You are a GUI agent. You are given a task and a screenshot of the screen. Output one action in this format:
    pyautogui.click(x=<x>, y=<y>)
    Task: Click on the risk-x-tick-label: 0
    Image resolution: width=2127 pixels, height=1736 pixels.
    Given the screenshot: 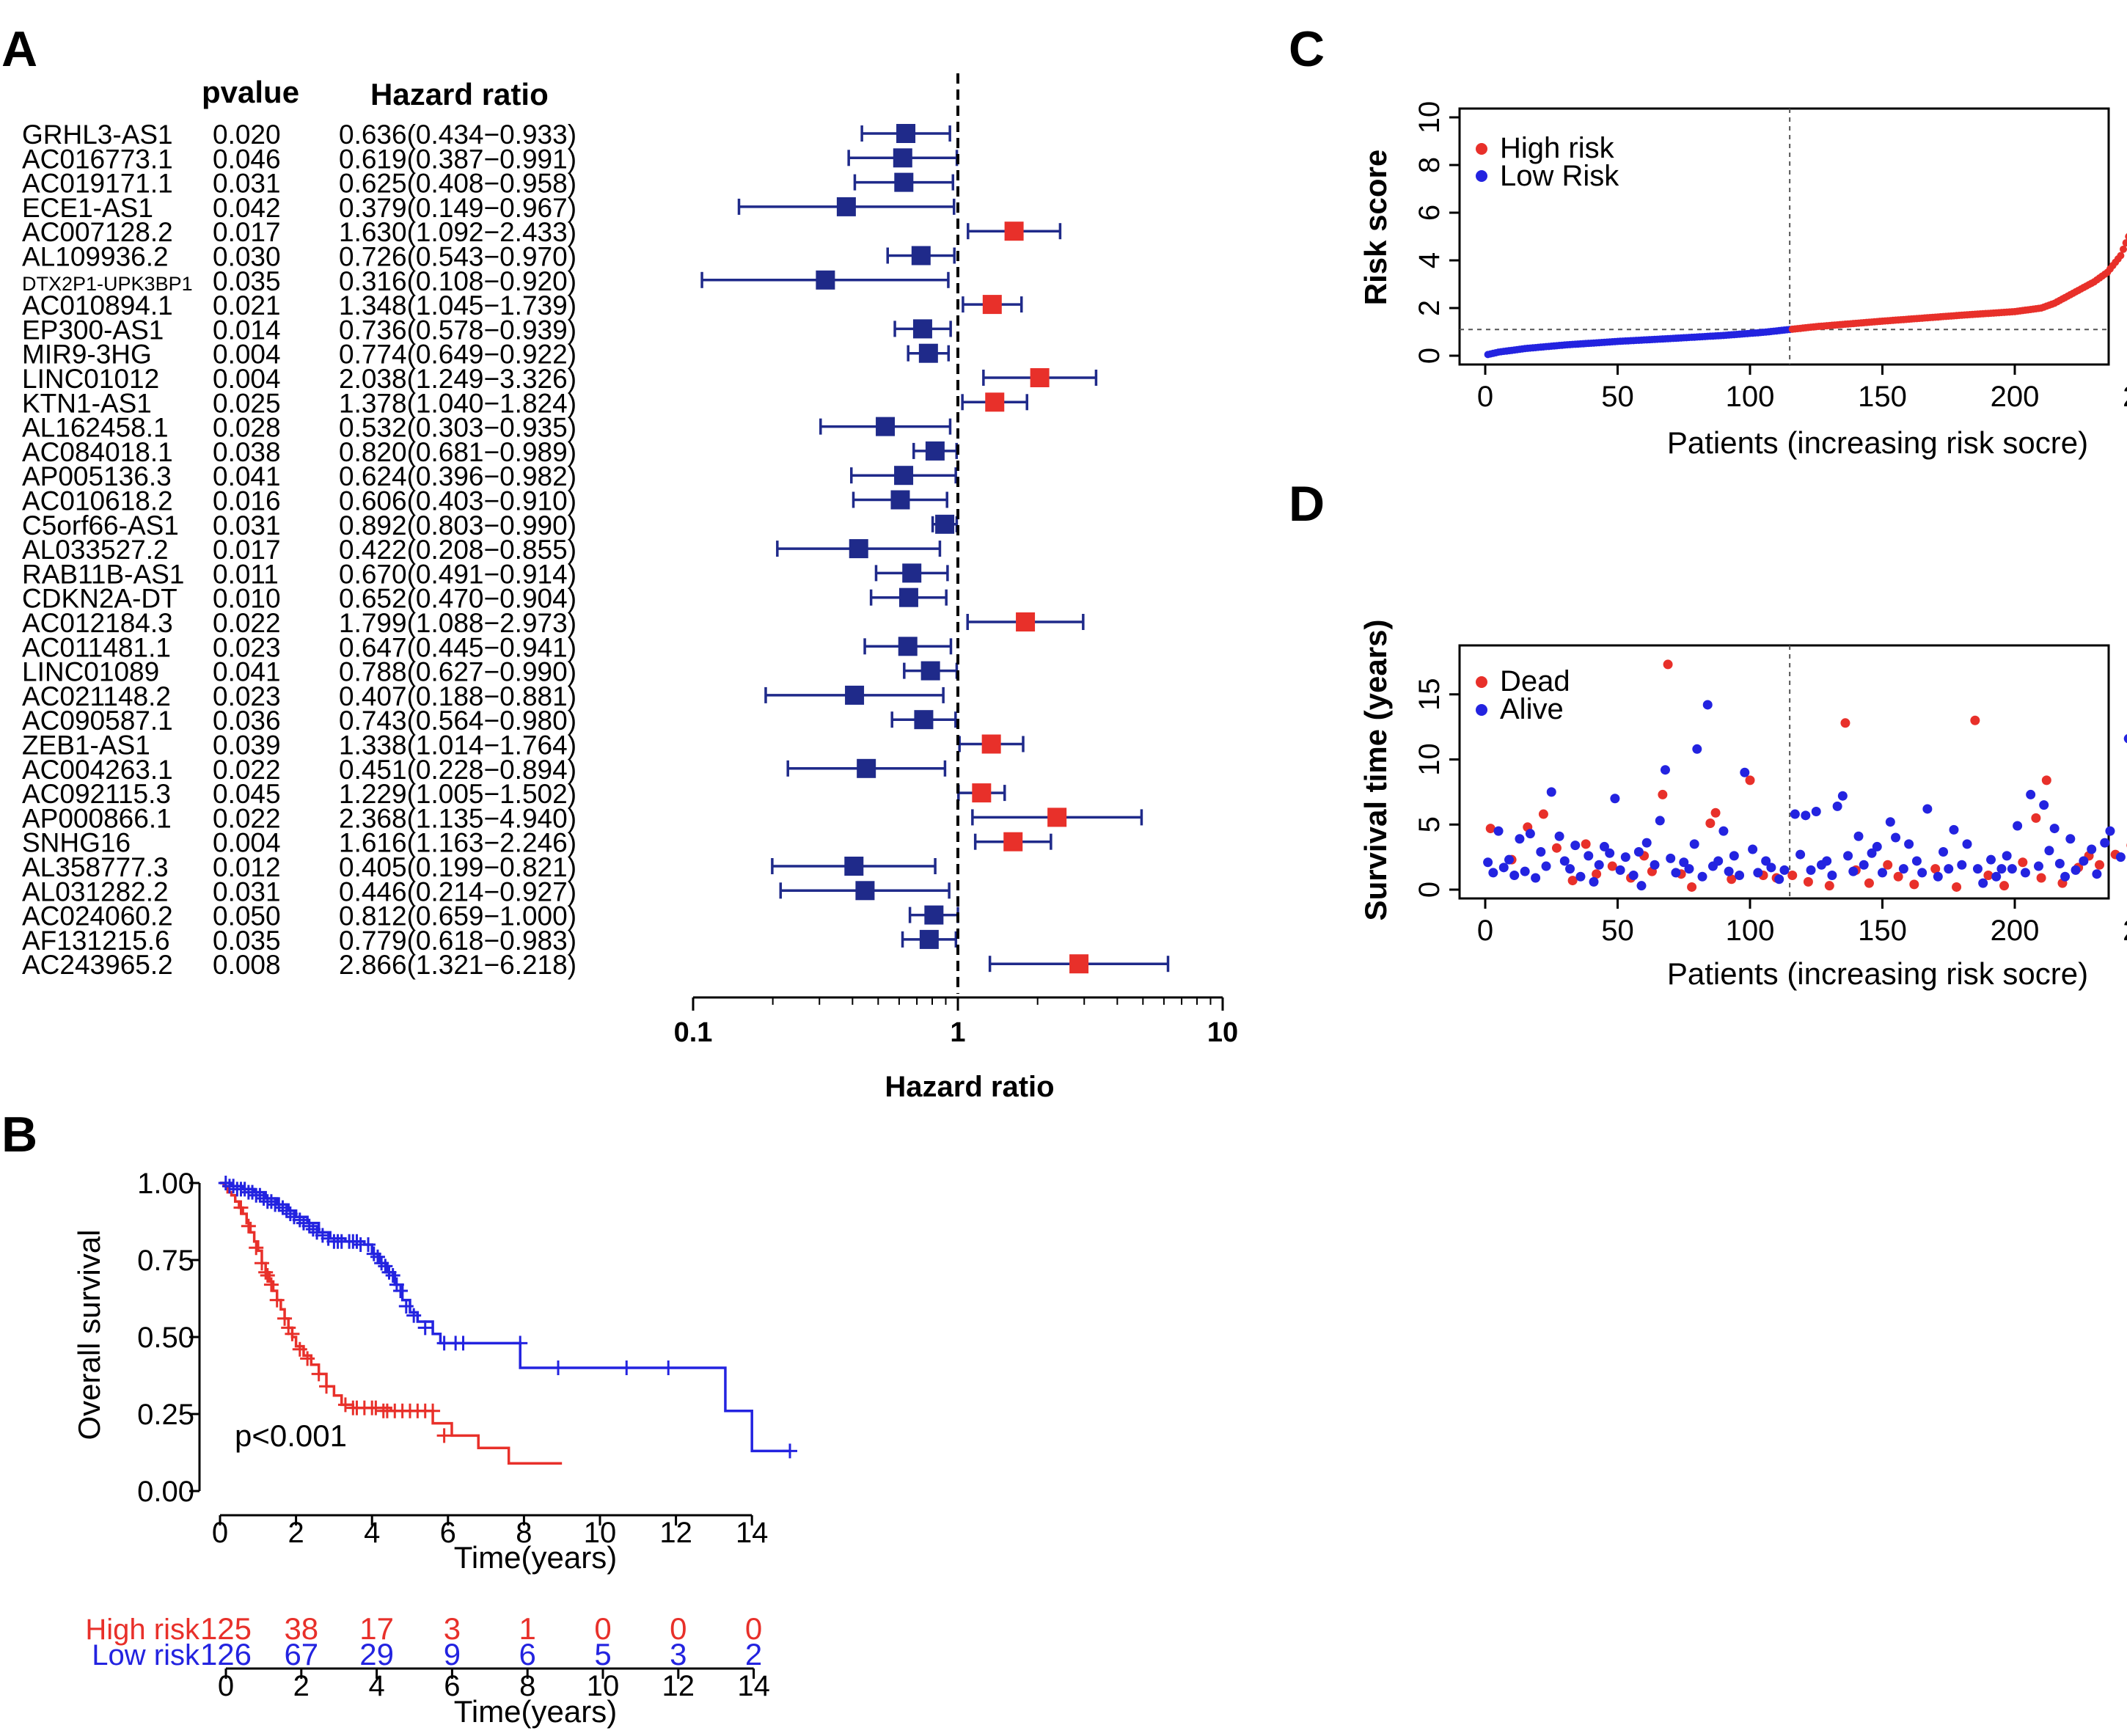 What is the action you would take?
    pyautogui.click(x=1485, y=397)
    